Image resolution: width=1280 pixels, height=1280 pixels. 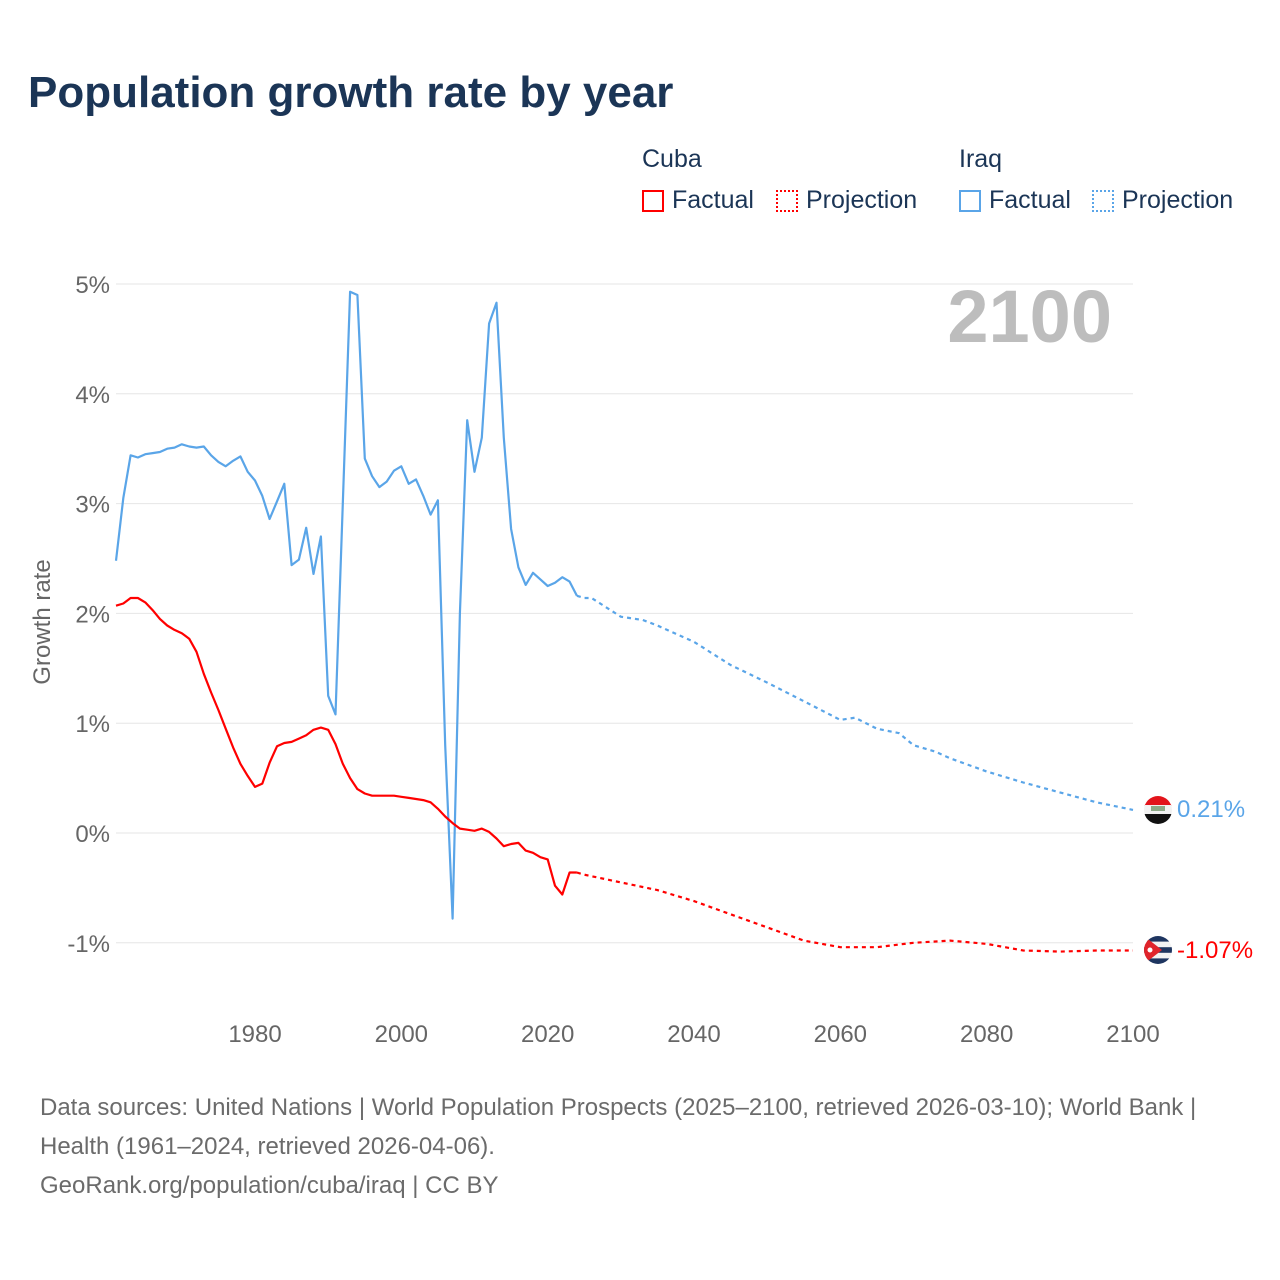 What do you see at coordinates (1158, 950) in the screenshot?
I see `cuba-flag-icon` at bounding box center [1158, 950].